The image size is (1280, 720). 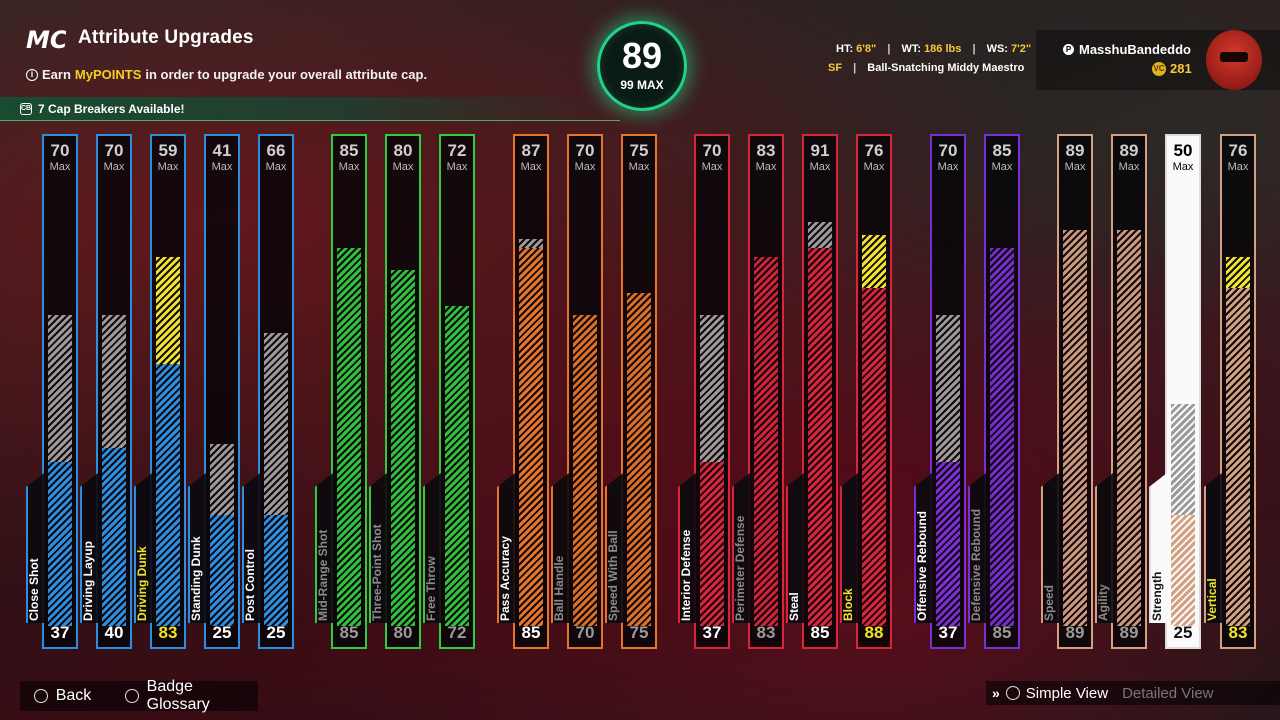 What do you see at coordinates (1049, 602) in the screenshot?
I see `attribute-name: Speed` at bounding box center [1049, 602].